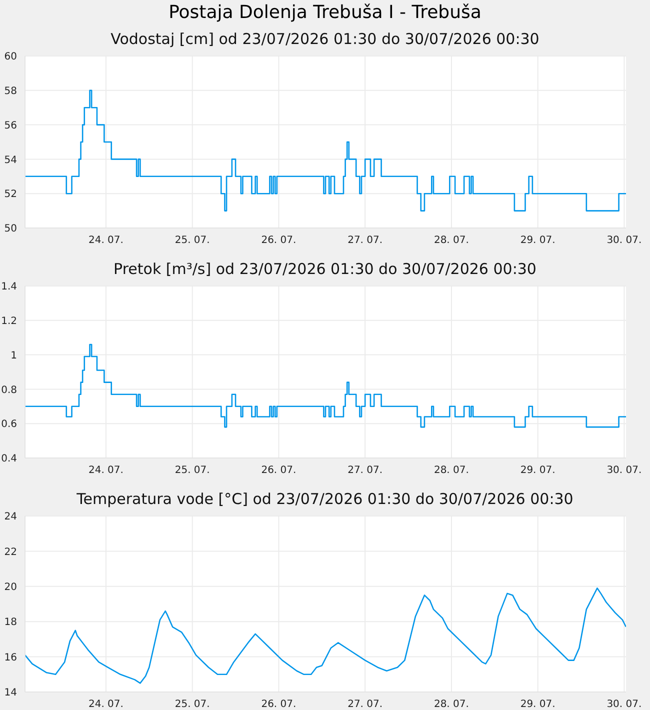  What do you see at coordinates (10, 126) in the screenshot?
I see `y-tick-label: 56` at bounding box center [10, 126].